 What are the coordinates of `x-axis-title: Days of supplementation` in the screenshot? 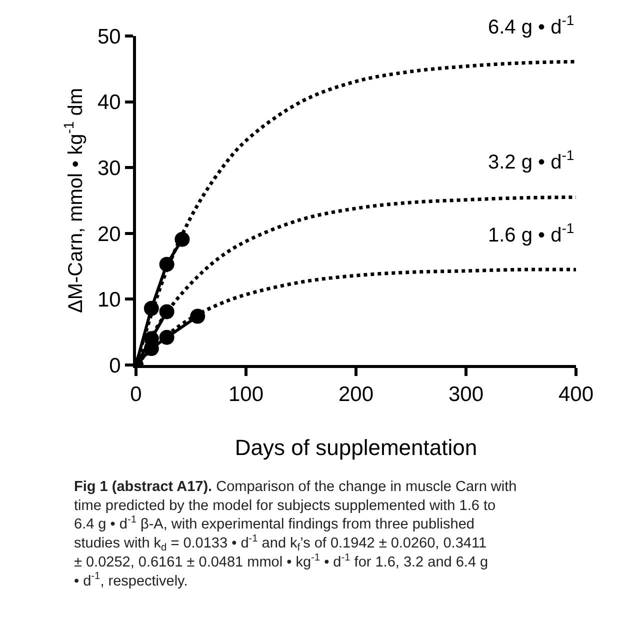 It's located at (356, 447).